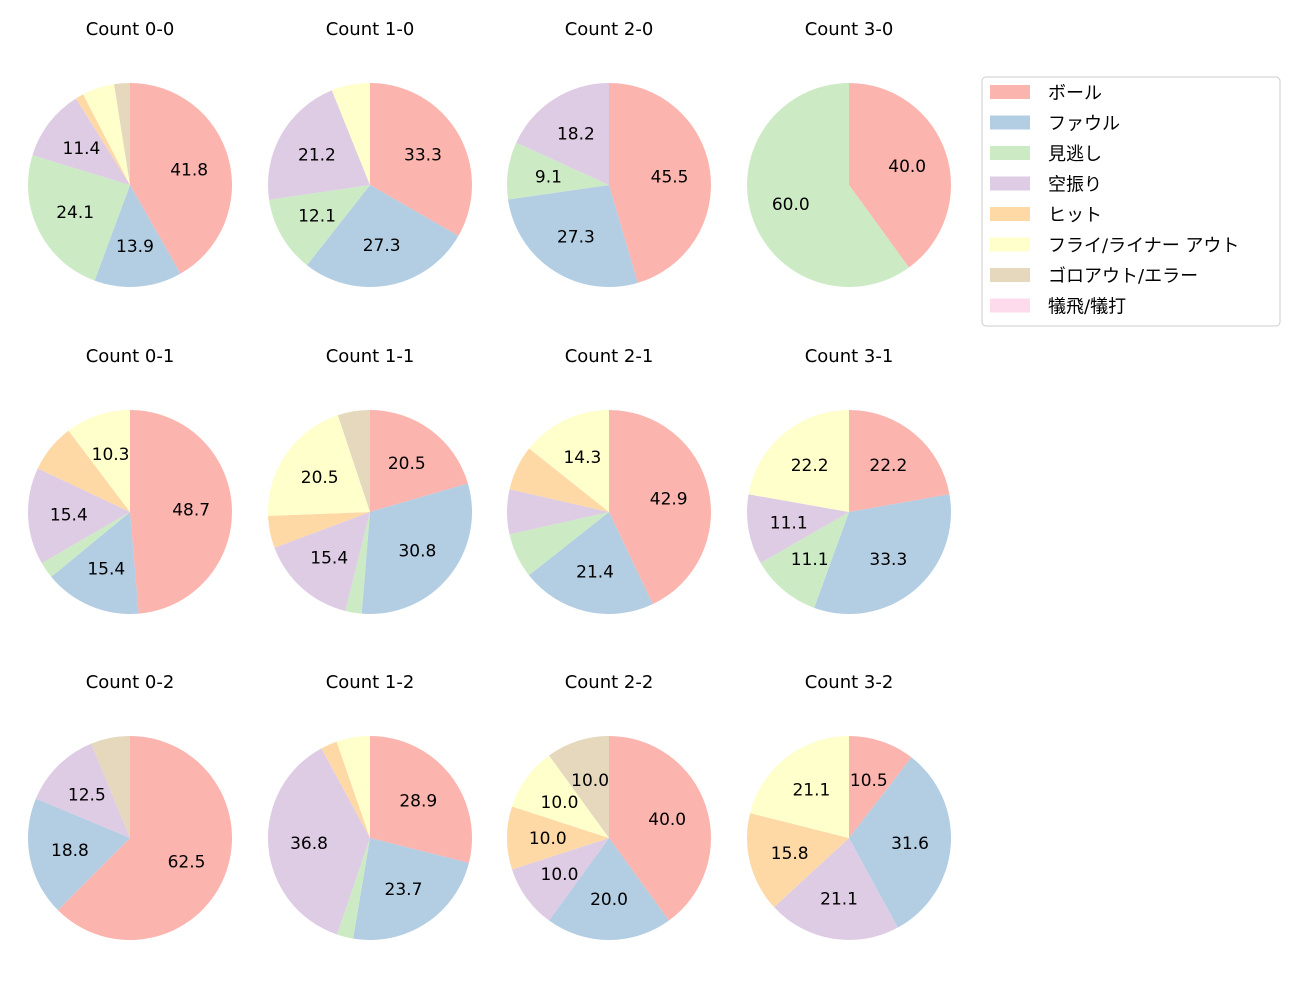 The image size is (1300, 1004). Describe the element at coordinates (790, 854) in the screenshot. I see `slice-label: 15.8` at that location.